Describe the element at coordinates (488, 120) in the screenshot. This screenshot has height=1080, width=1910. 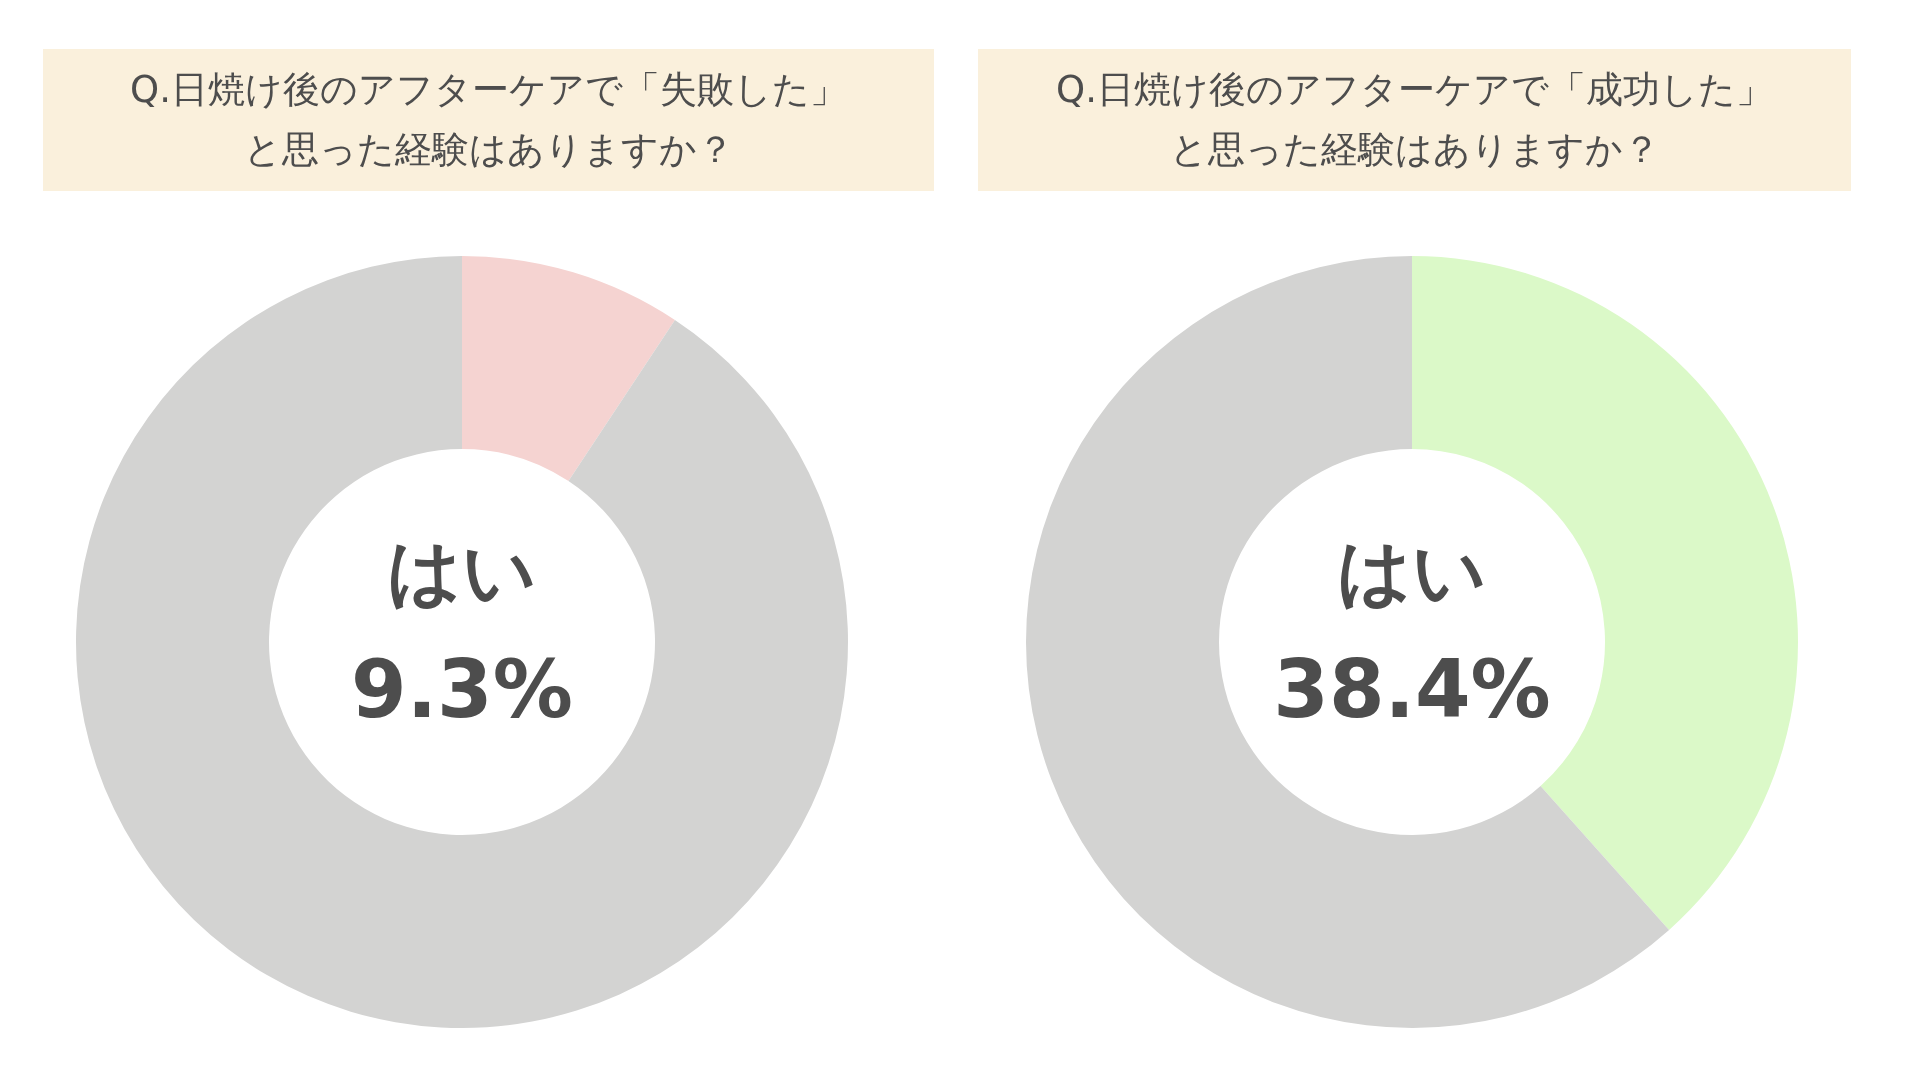
I see `chart-title: Q.日焼け後のアフターケアで「失敗した」と思った経験はありますか？` at that location.